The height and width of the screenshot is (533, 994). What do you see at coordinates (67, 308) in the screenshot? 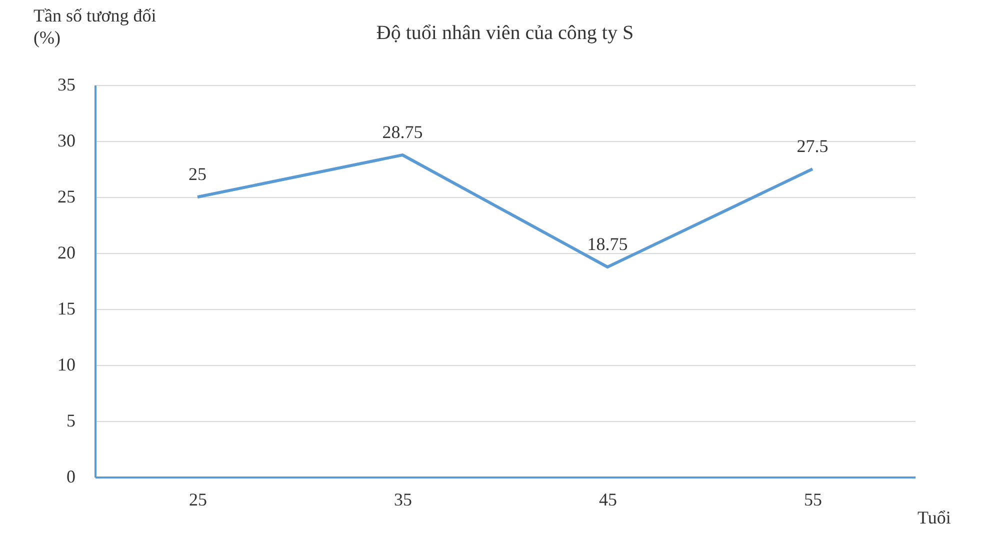
I see `y-tick-label: 15` at bounding box center [67, 308].